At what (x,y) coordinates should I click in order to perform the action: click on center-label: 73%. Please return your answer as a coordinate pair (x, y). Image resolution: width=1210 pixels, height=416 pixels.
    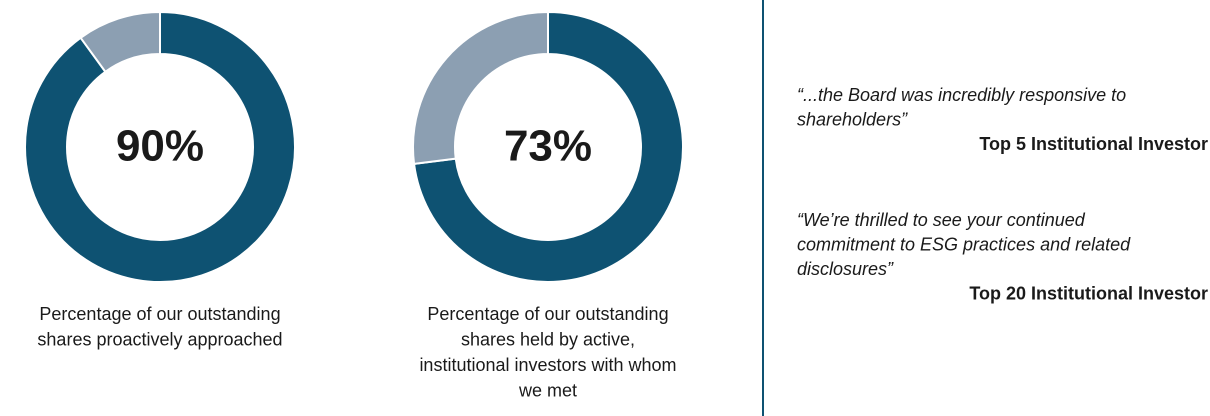
    Looking at the image, I should click on (548, 146).